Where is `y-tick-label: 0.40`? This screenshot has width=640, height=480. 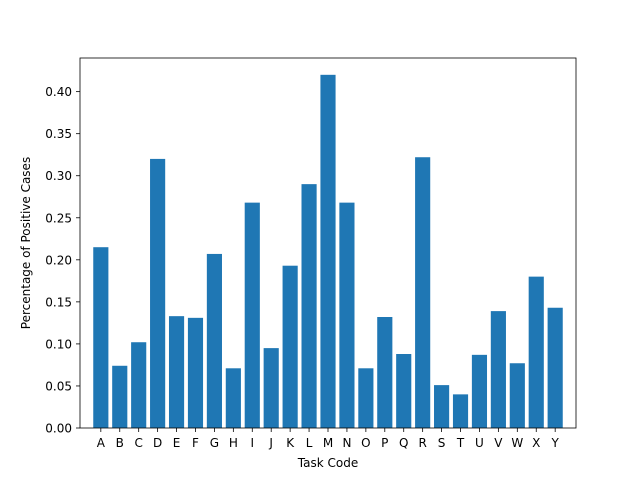
y-tick-label: 0.40 is located at coordinates (58, 92).